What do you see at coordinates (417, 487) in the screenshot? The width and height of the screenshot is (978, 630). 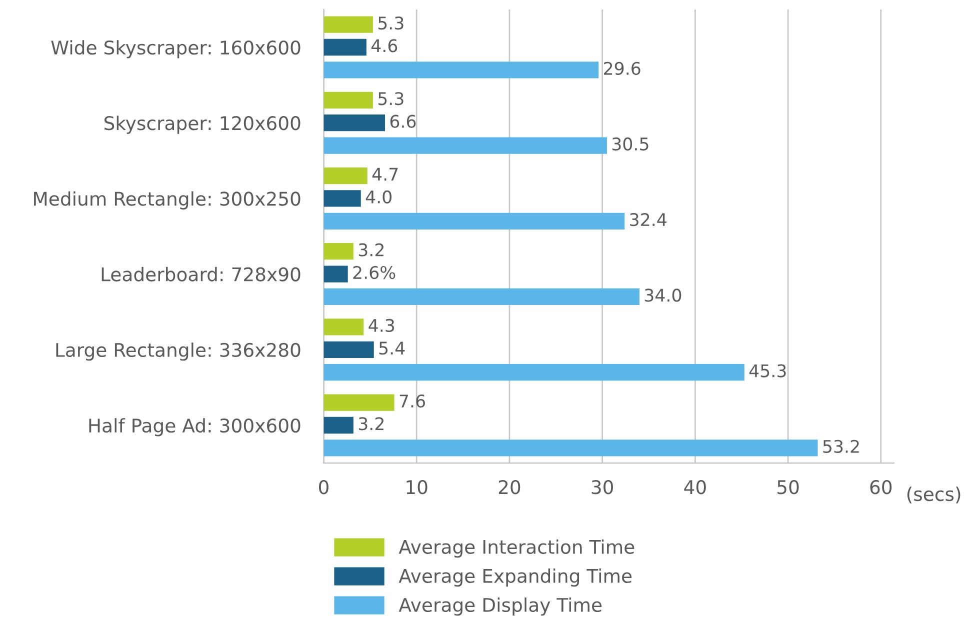 I see `x-tick-label: 10` at bounding box center [417, 487].